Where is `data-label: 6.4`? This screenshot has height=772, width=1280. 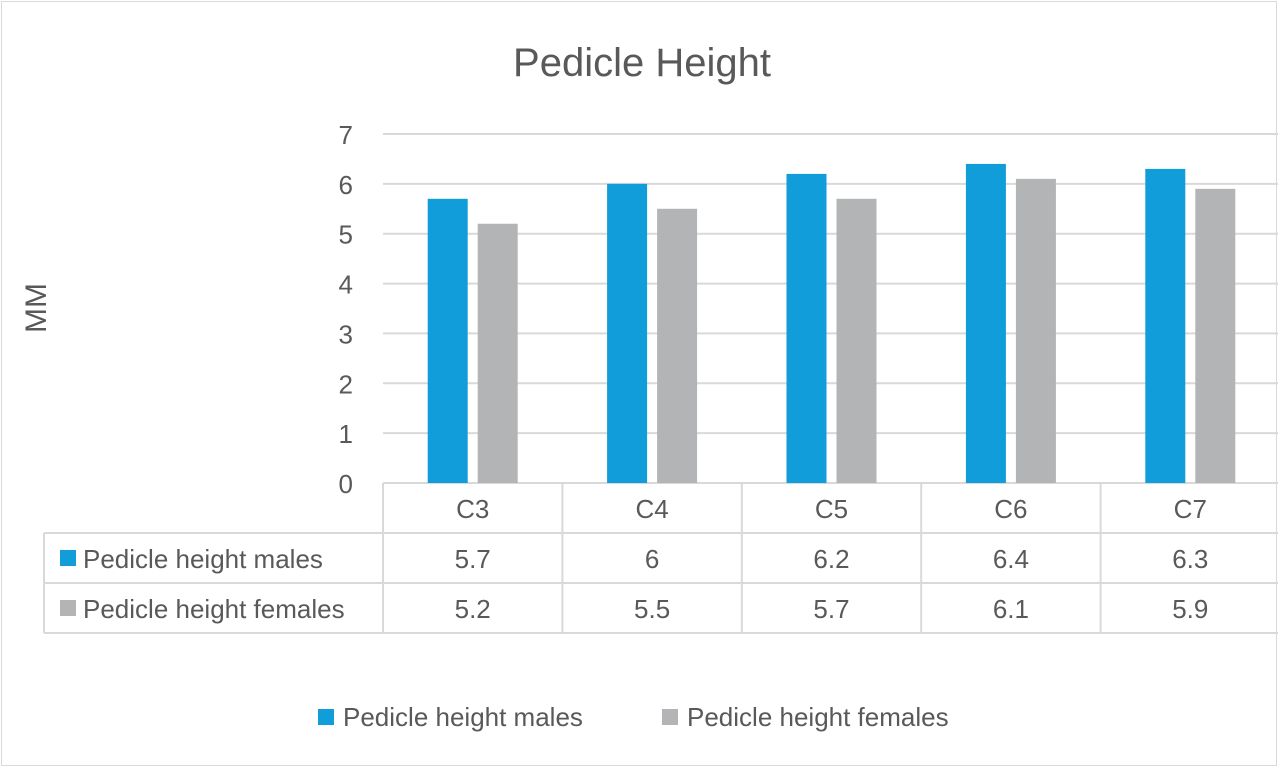 data-label: 6.4 is located at coordinates (1011, 559).